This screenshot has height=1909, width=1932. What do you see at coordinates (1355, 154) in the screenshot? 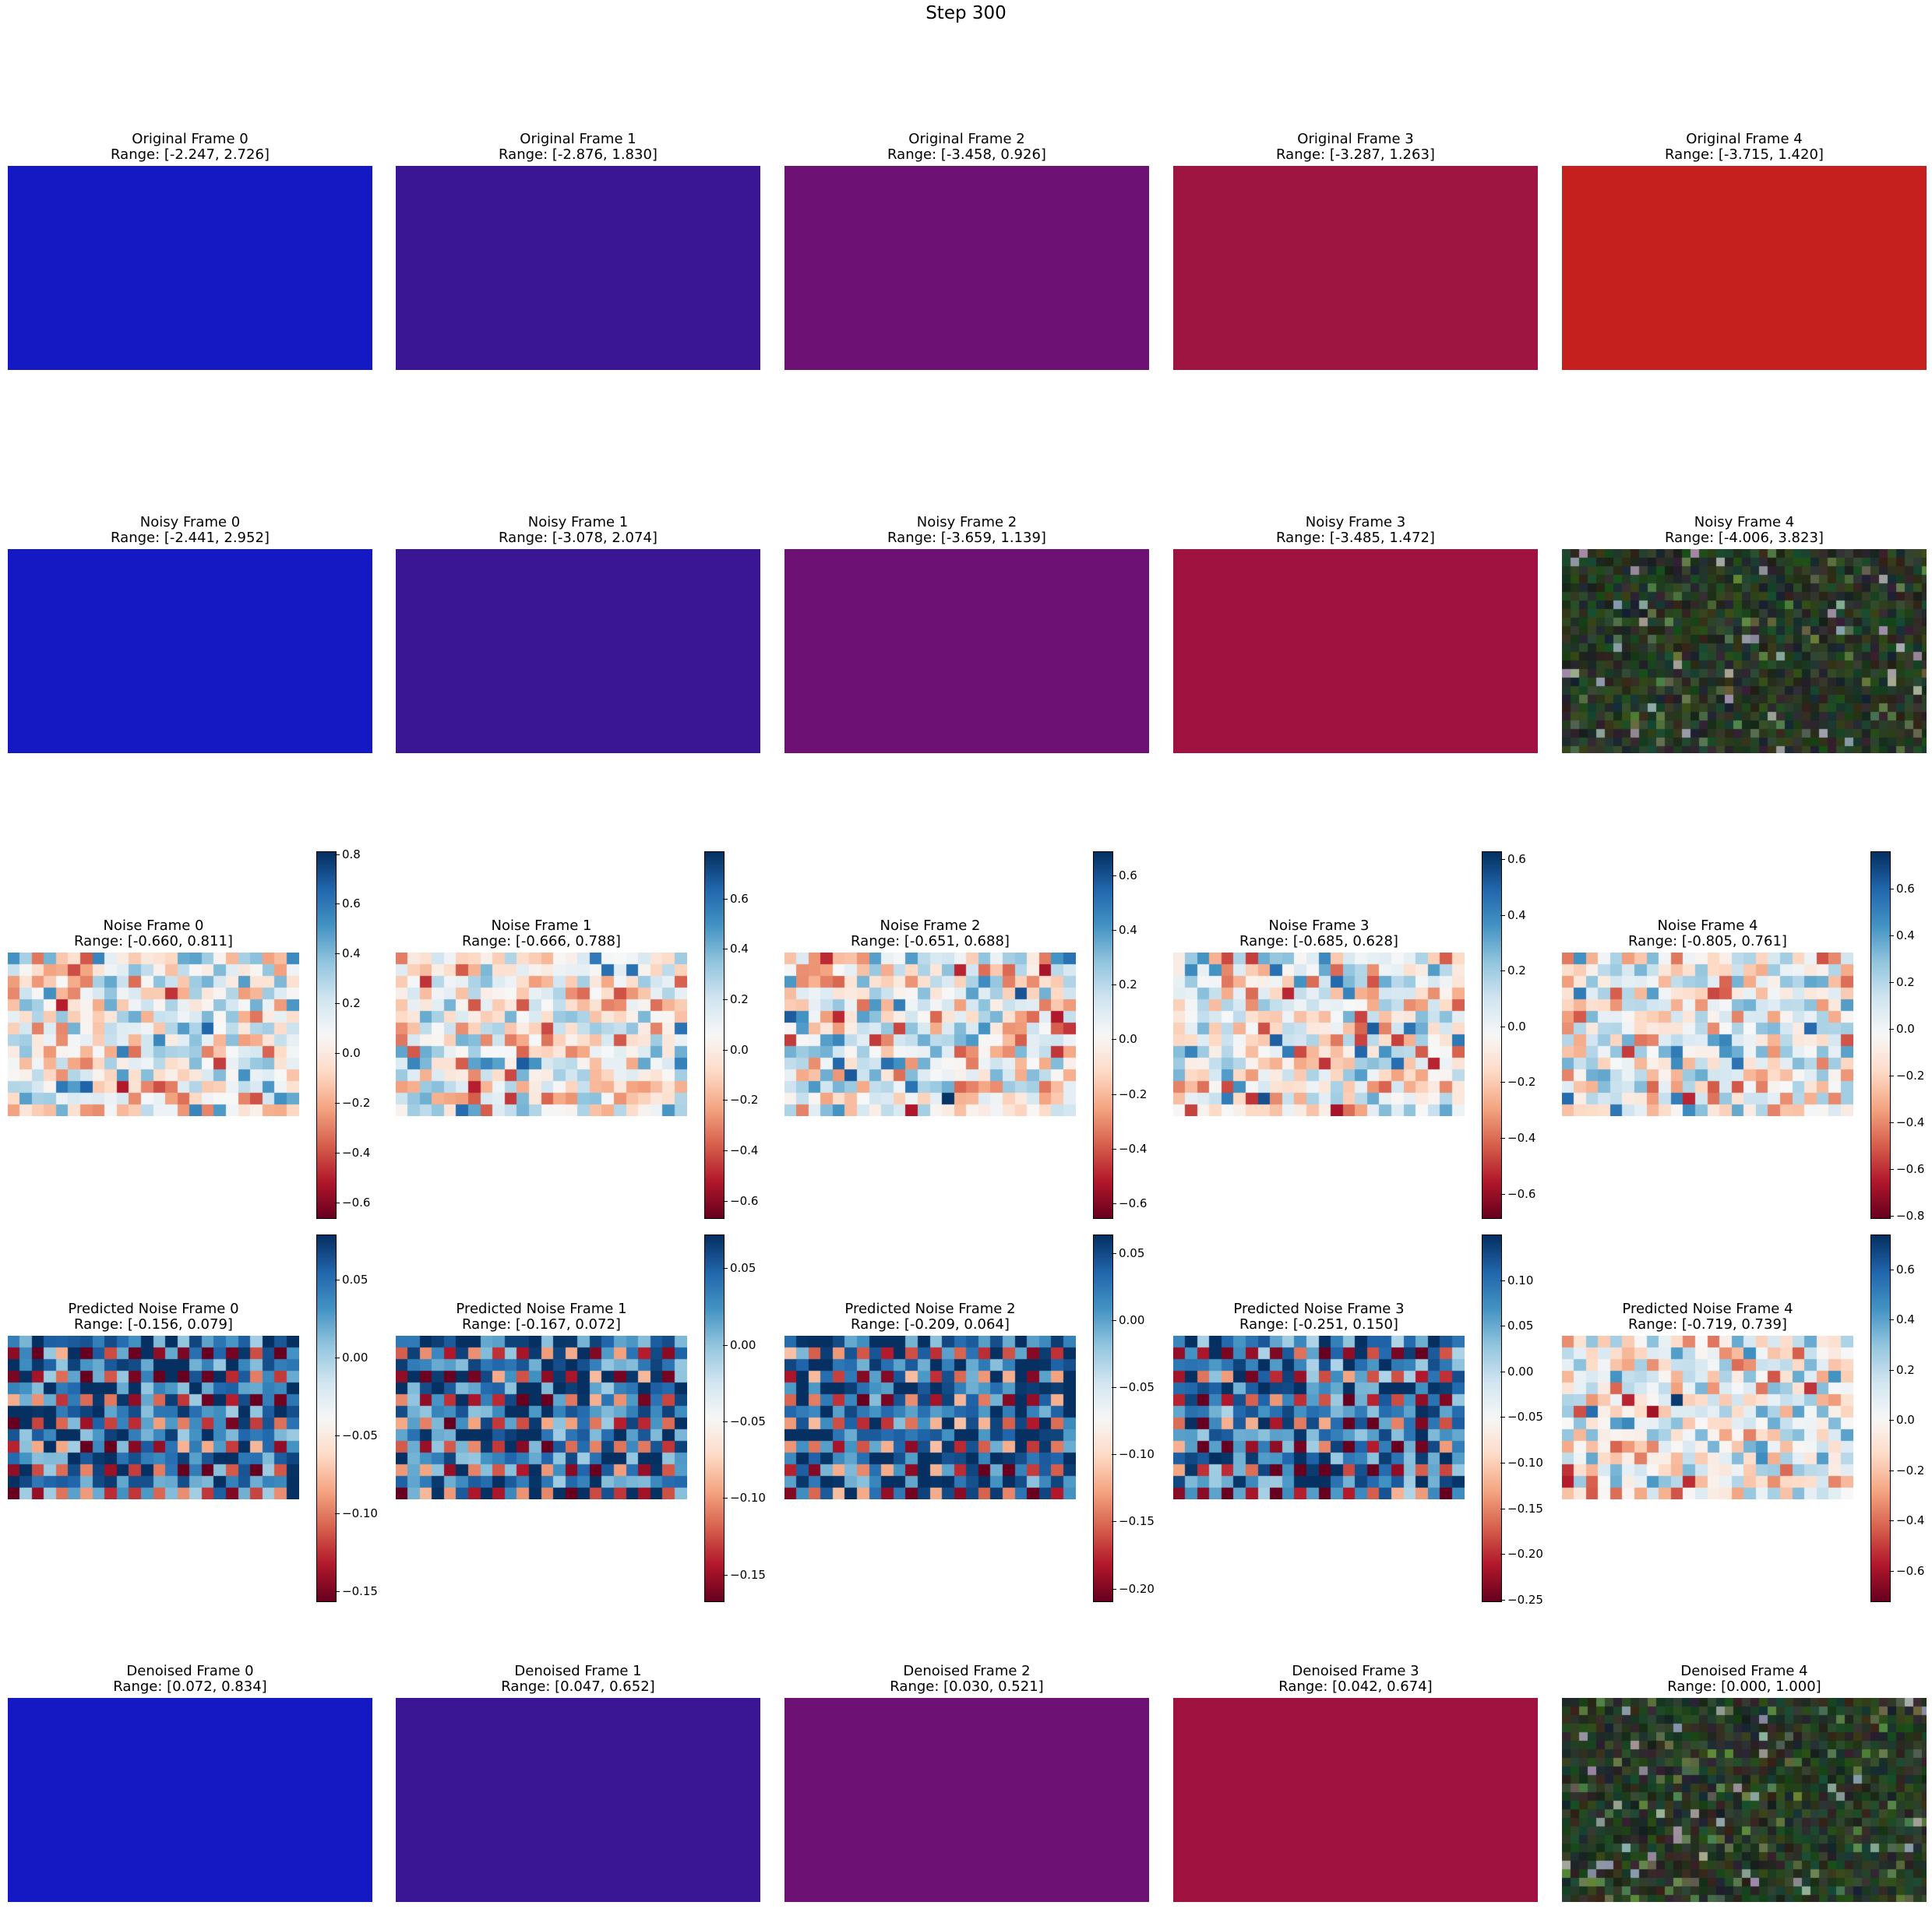
I see `panel-range-label: Range: [-3.287, 1.263]` at bounding box center [1355, 154].